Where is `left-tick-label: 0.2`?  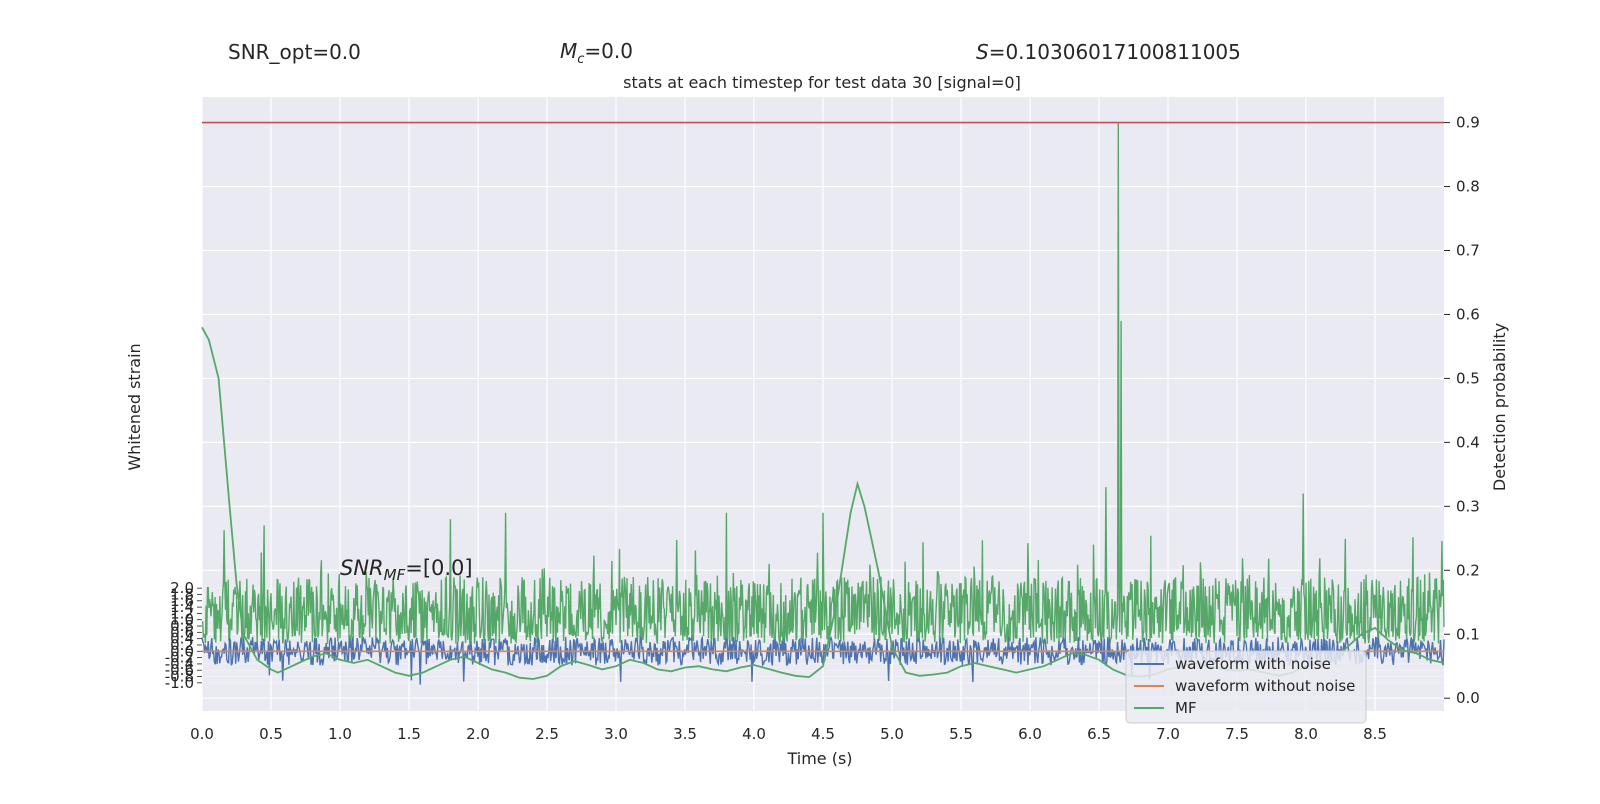 left-tick-label: 0.2 is located at coordinates (182, 645).